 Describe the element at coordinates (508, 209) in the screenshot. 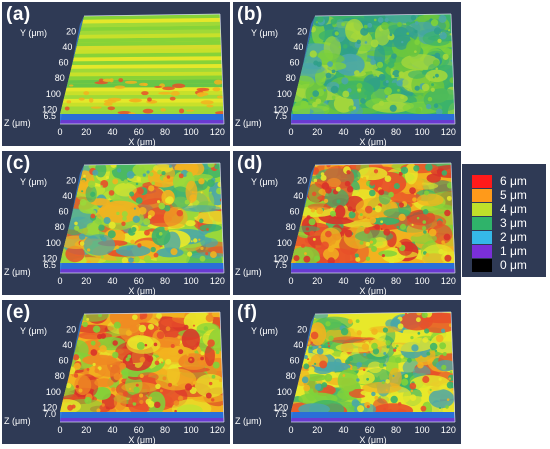

I see `legend-item: 4 μm` at that location.